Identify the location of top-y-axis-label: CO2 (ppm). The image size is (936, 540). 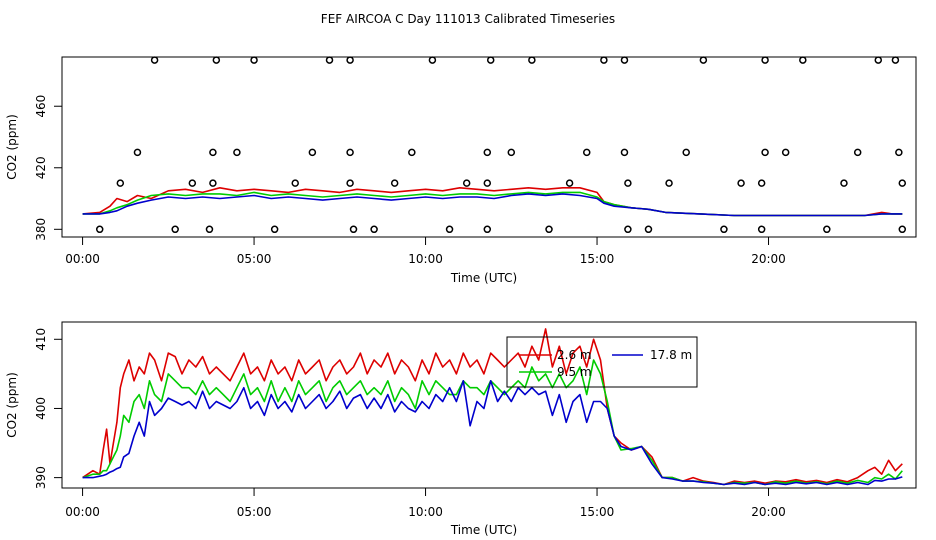
(12, 147).